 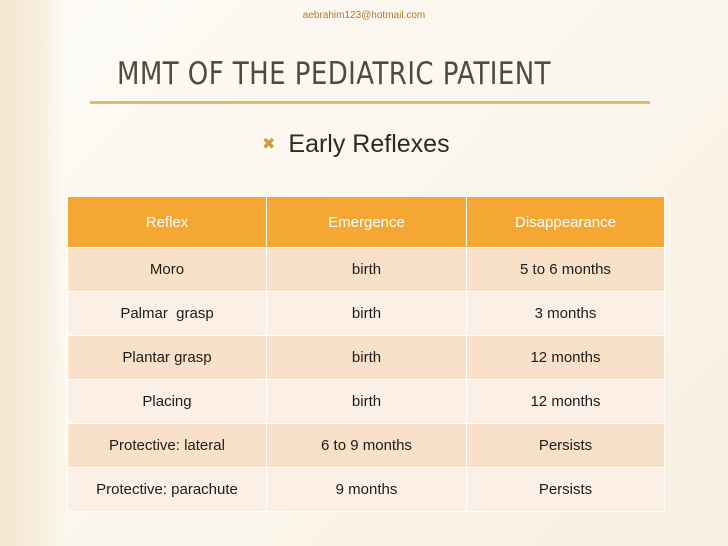 I want to click on cell-reflex: Protective: parachute, so click(x=167, y=489).